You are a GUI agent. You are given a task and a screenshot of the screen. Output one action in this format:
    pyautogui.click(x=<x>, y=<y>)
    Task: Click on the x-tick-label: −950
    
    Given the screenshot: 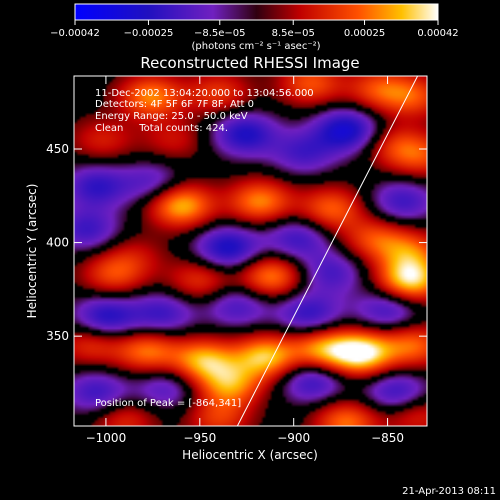 What is the action you would take?
    pyautogui.click(x=199, y=438)
    